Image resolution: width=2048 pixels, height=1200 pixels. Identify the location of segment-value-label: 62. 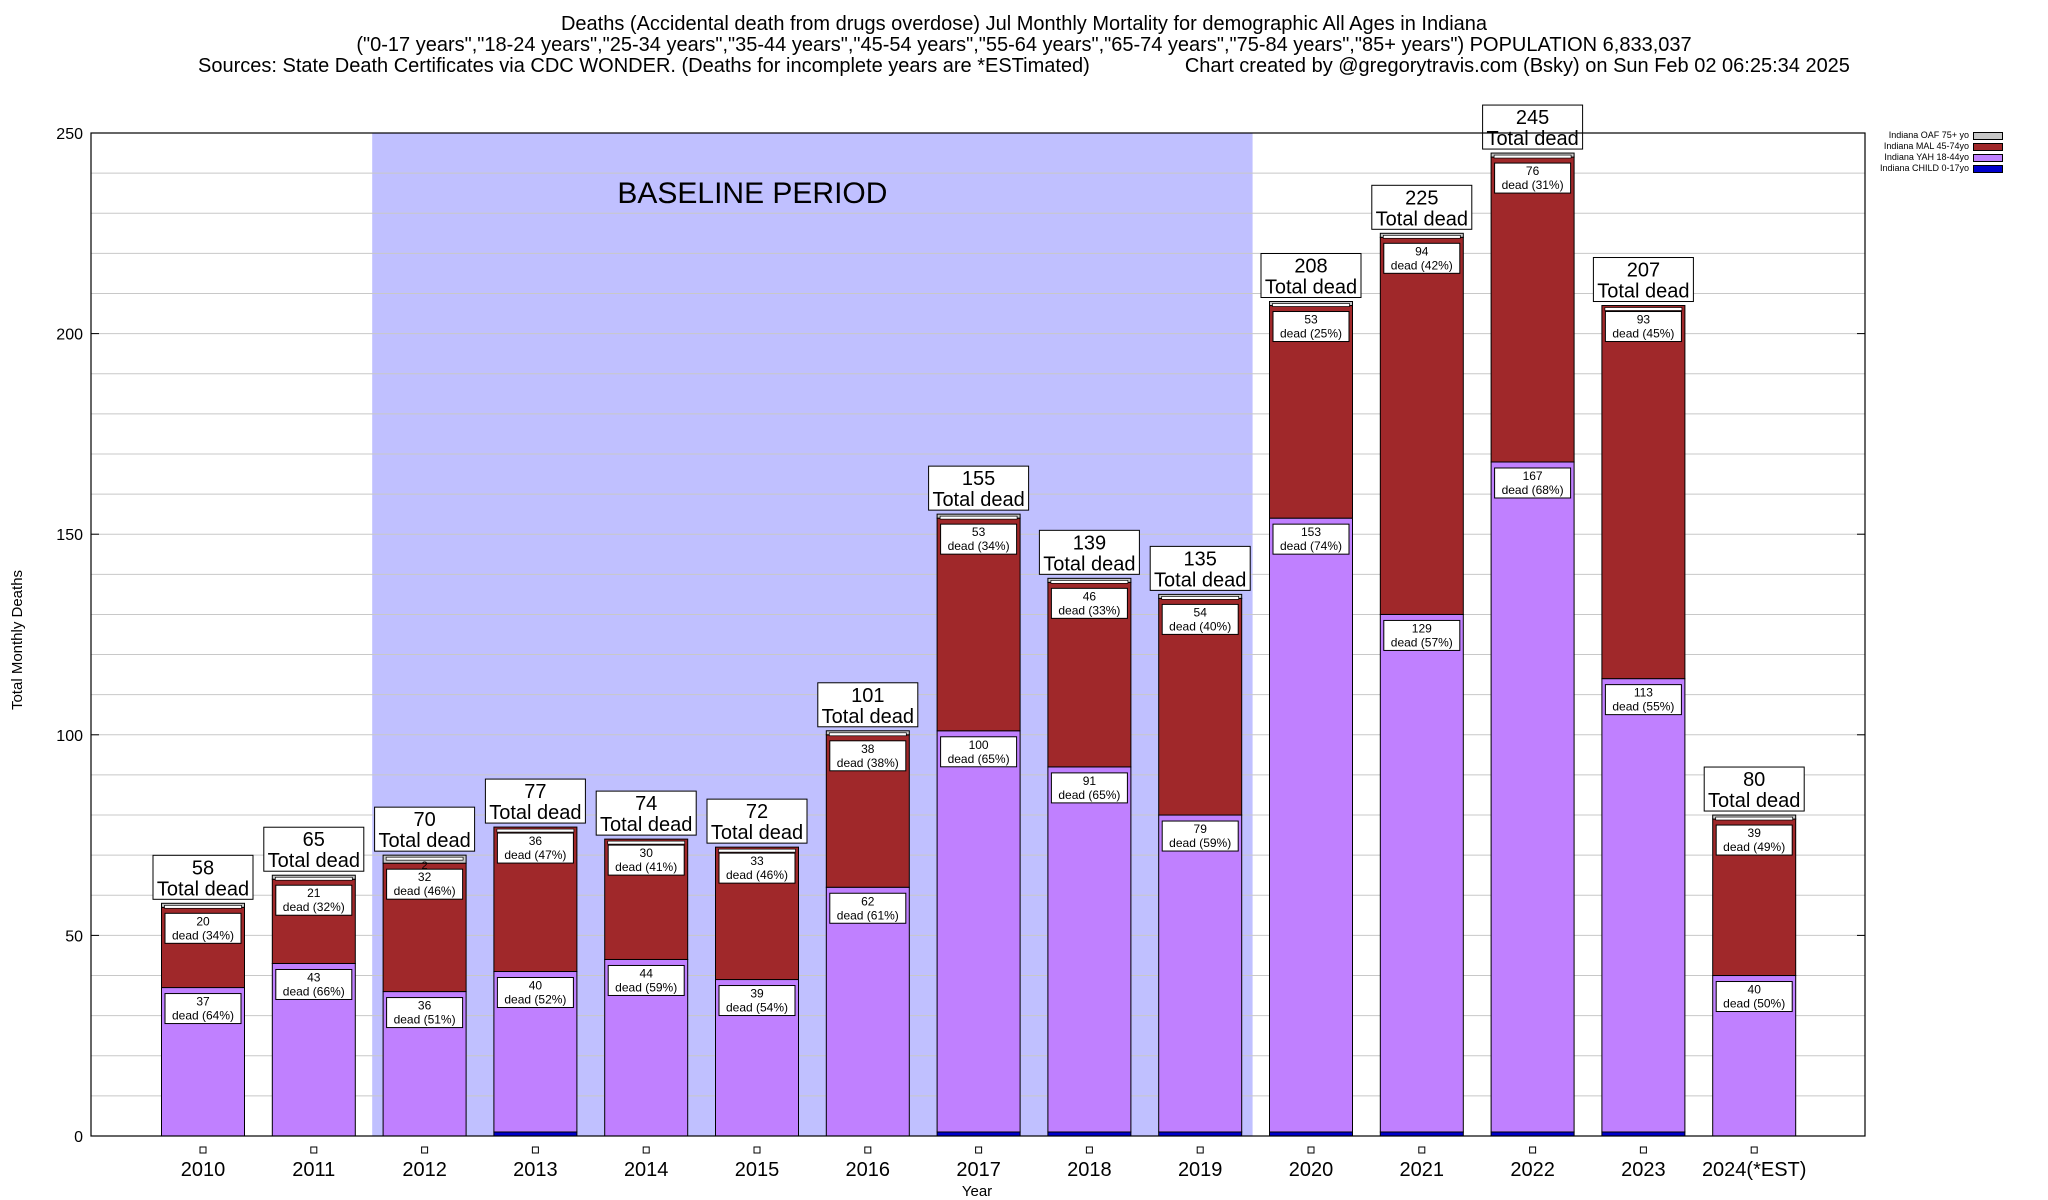
(868, 901).